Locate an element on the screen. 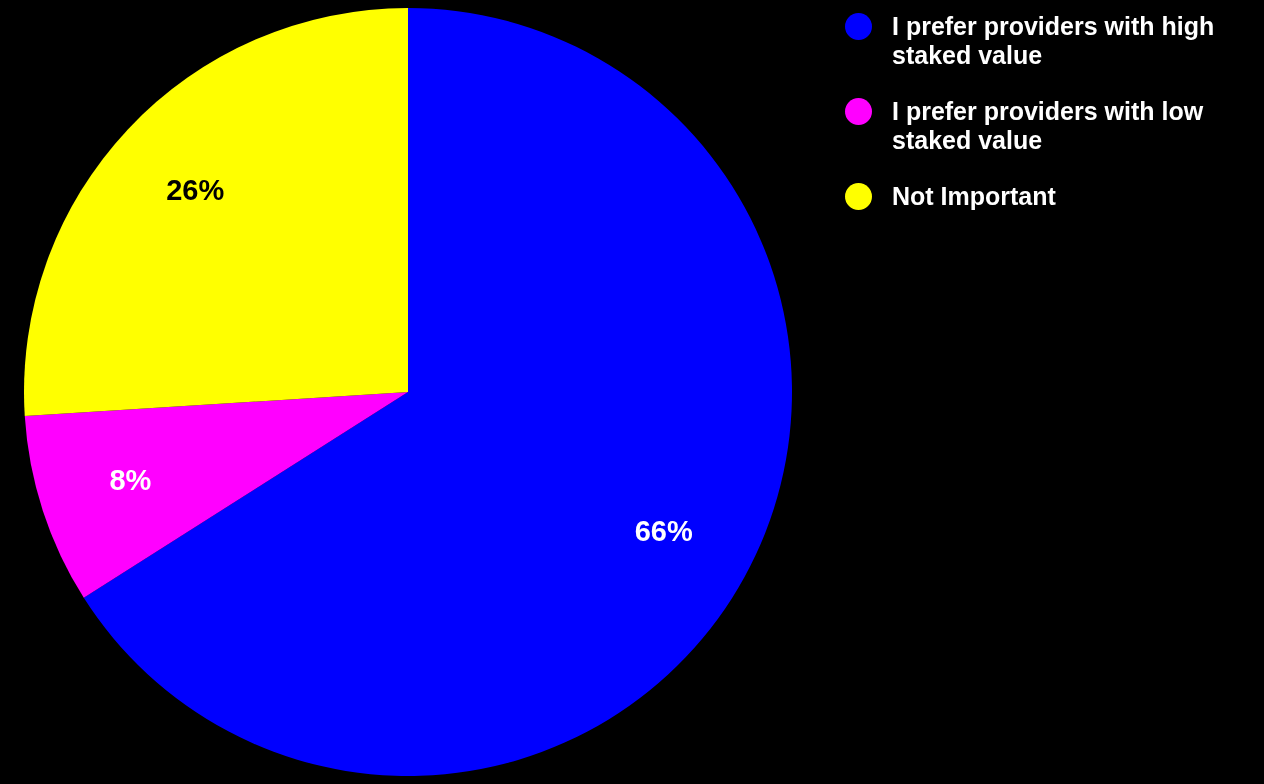 Image resolution: width=1264 pixels, height=784 pixels. legend-label: I prefer providers with low staked value is located at coordinates (1048, 126).